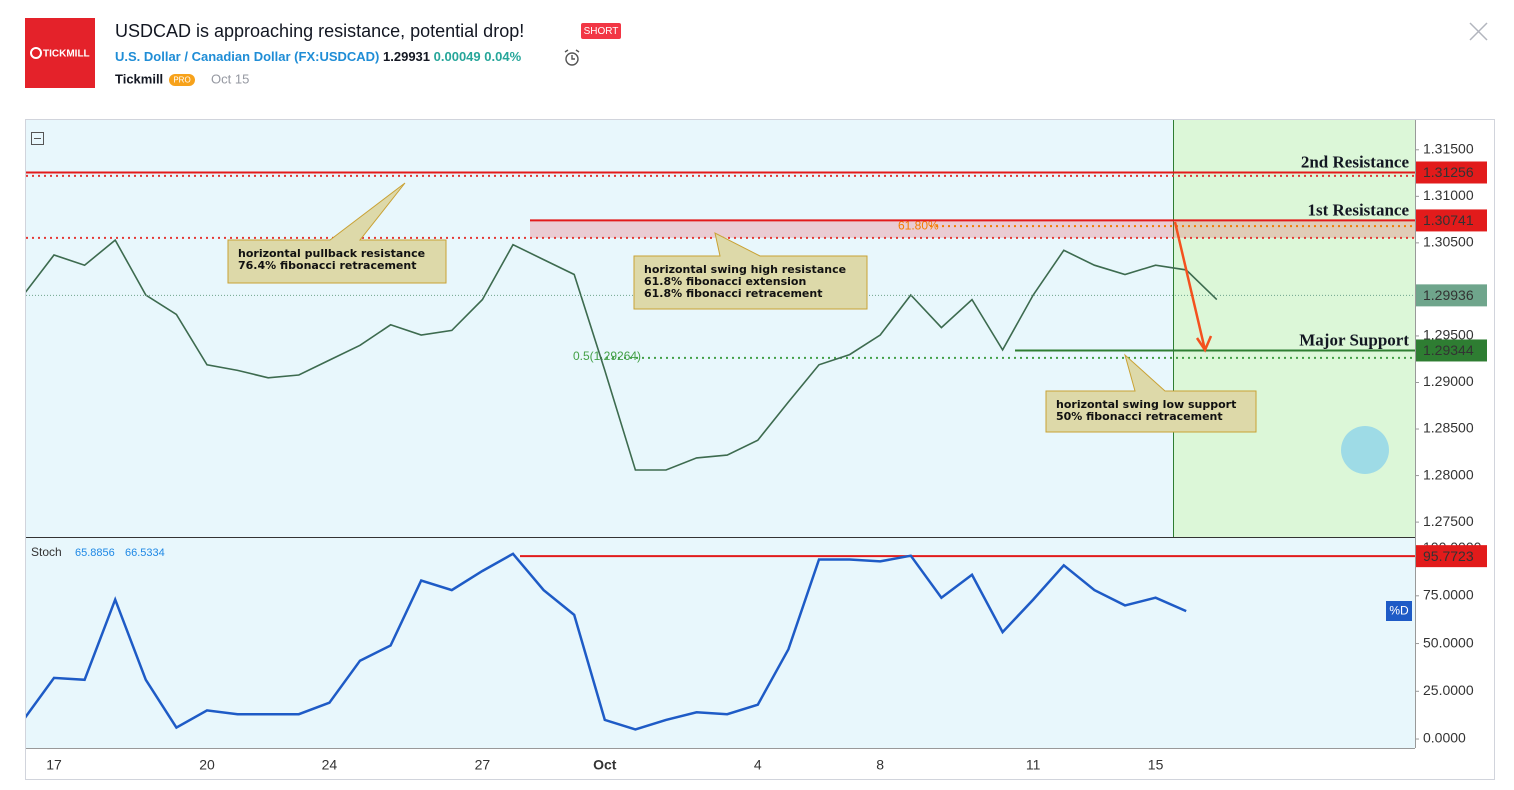 The width and height of the screenshot is (1514, 790). Describe the element at coordinates (406, 56) in the screenshot. I see `price: 1.29931` at that location.